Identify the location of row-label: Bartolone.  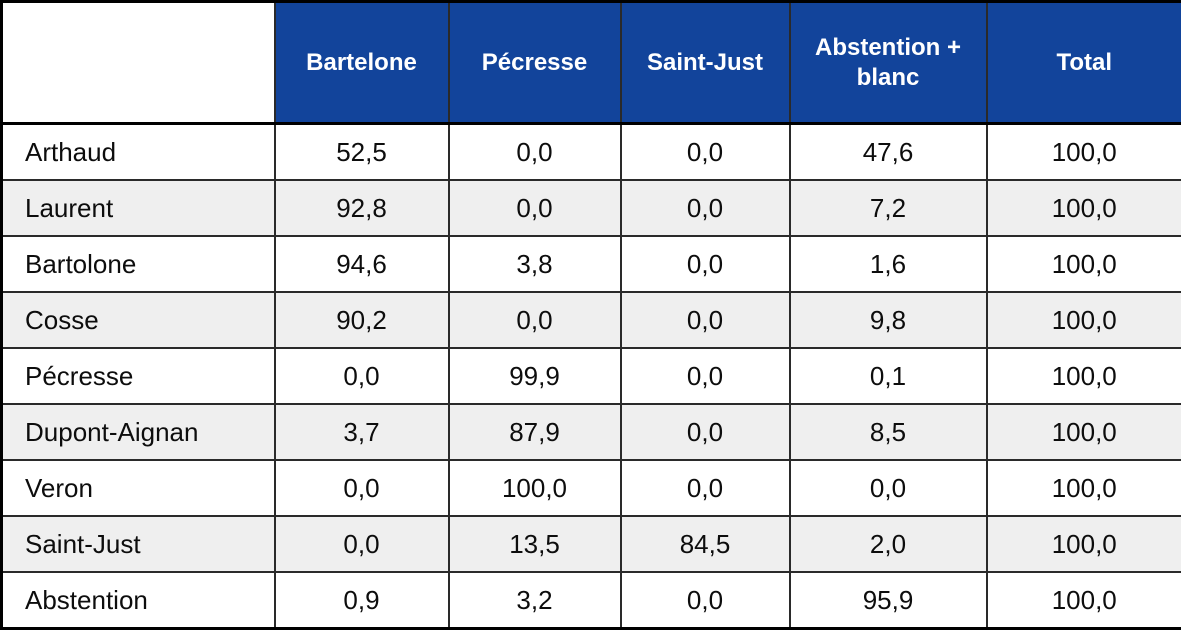
(138, 264).